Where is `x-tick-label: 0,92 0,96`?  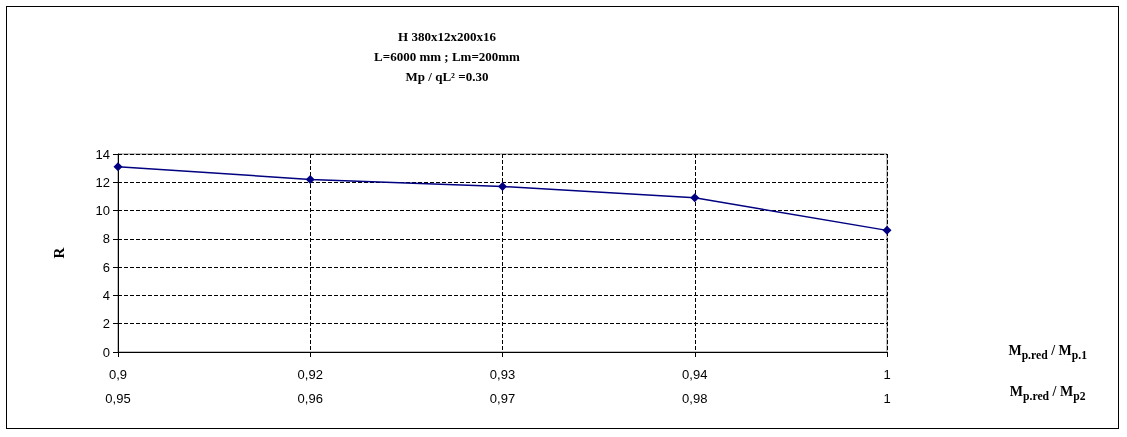
x-tick-label: 0,92 0,96 is located at coordinates (310, 386).